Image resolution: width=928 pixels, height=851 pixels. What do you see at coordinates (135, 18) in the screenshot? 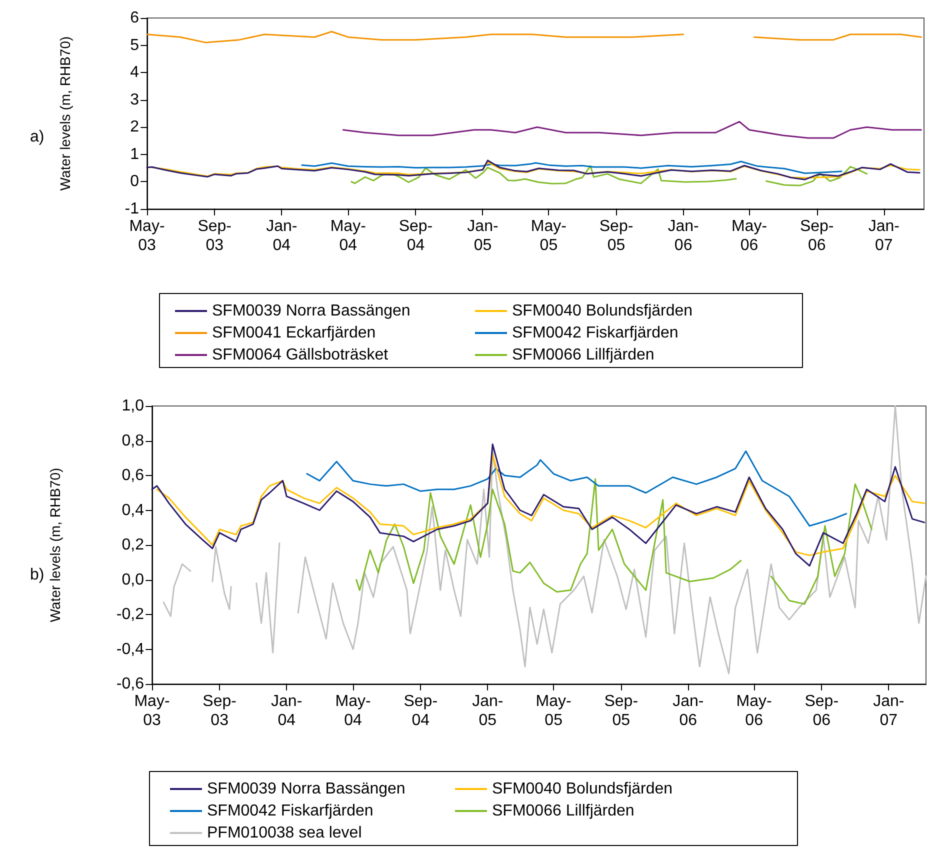
I see `y-tick-label: 6` at bounding box center [135, 18].